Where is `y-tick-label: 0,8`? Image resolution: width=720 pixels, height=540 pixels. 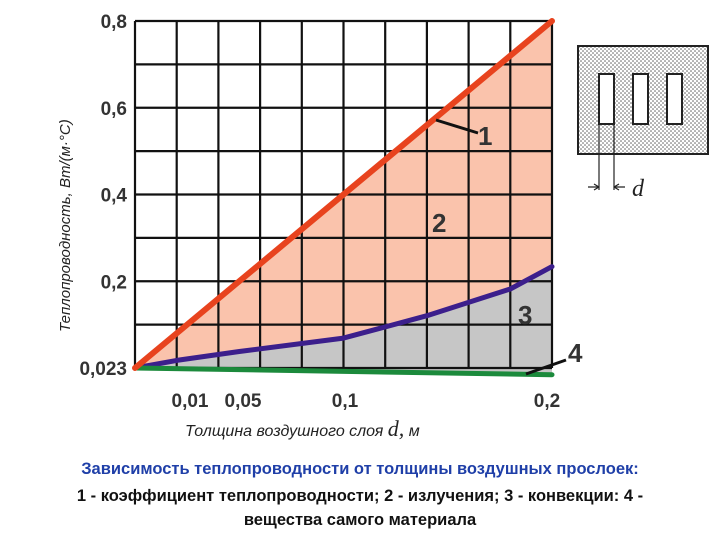
y-tick-label: 0,8 is located at coordinates (114, 22).